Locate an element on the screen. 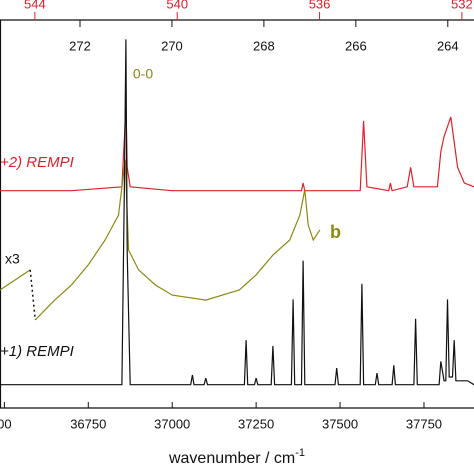 The width and height of the screenshot is (474, 474). top-tick-label: 272 is located at coordinates (80, 45).